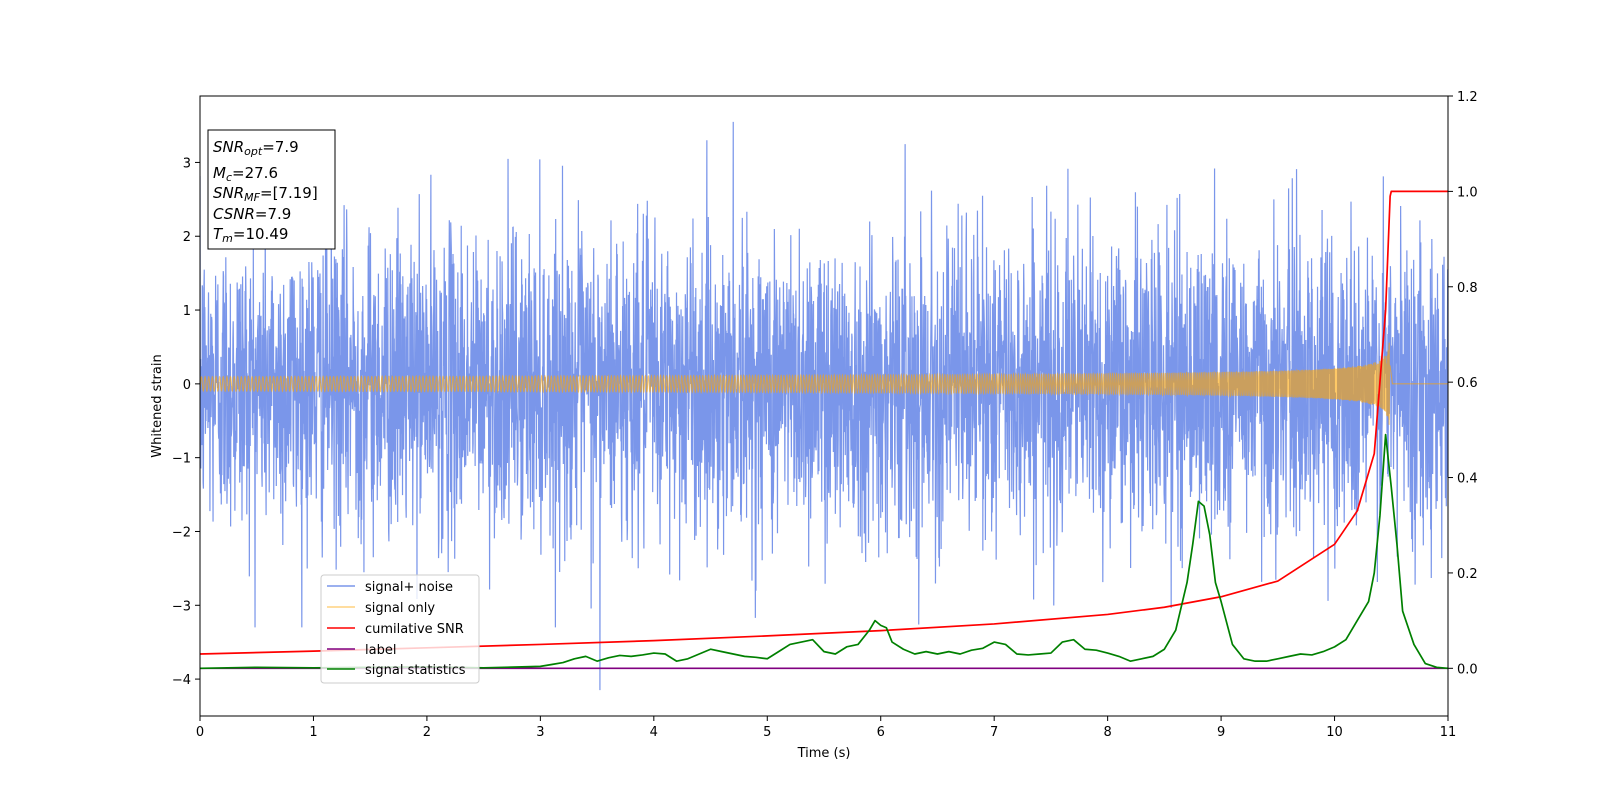 The height and width of the screenshot is (800, 1600). I want to click on info-box-frame, so click(271, 189).